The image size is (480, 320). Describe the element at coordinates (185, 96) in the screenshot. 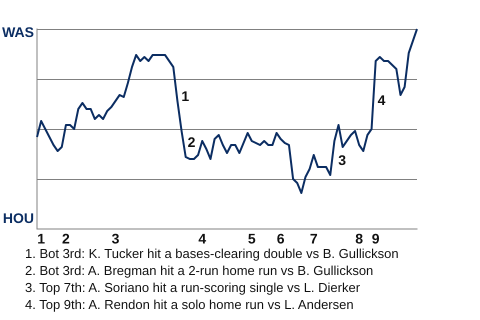

I see `annotation: 1` at that location.